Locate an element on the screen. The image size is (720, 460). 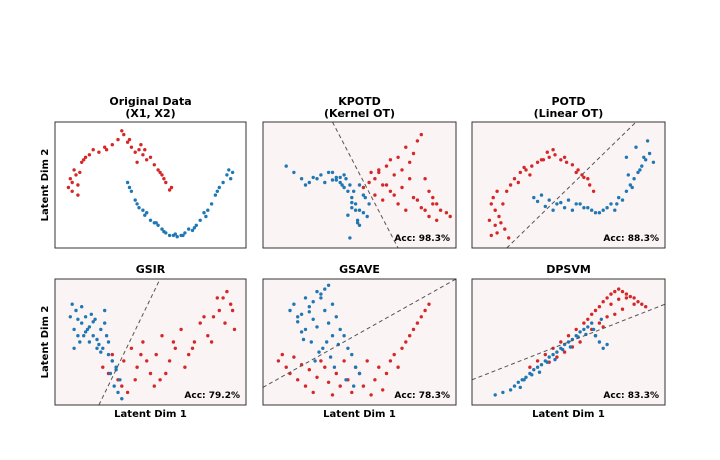
panel-title: POTD is located at coordinates (568, 101).